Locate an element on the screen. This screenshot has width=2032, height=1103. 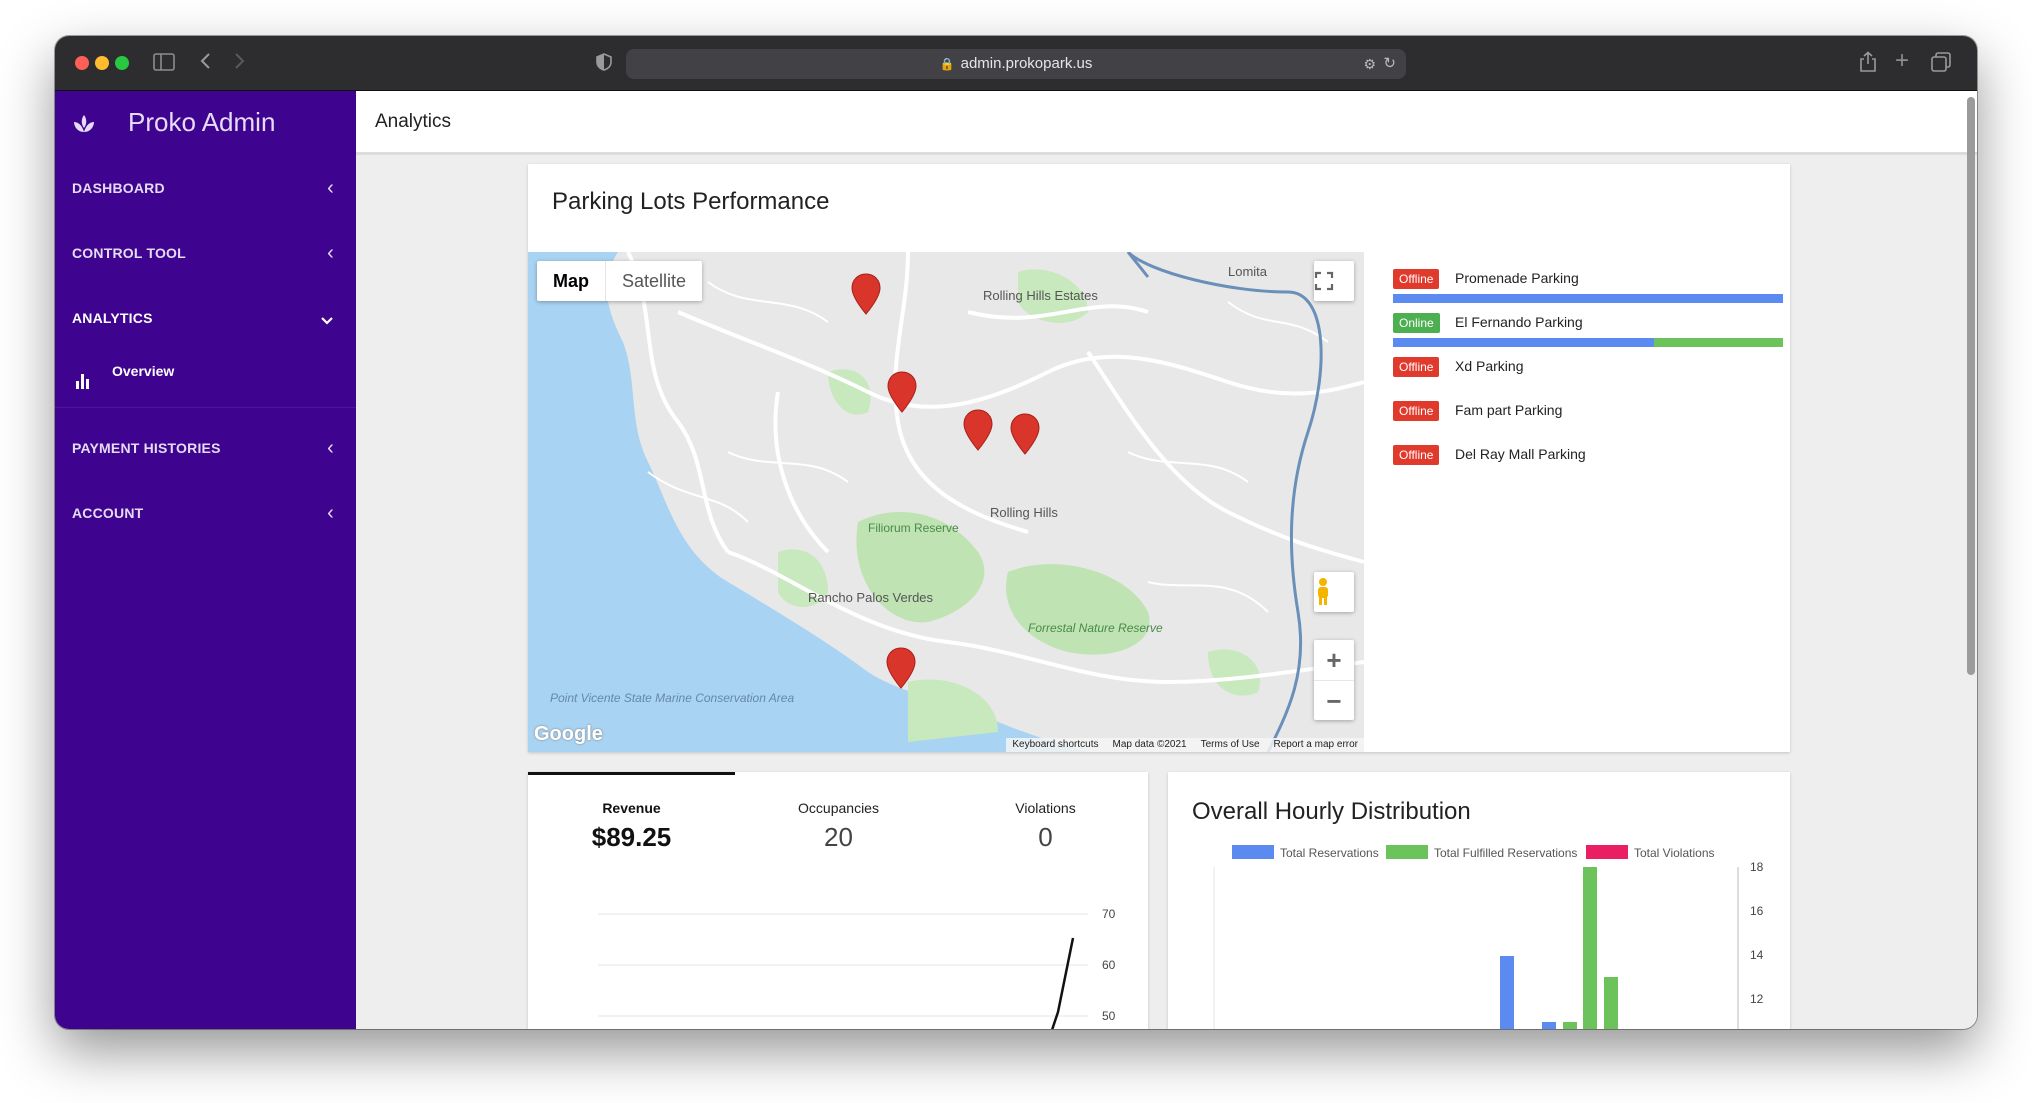
map-label-lomita: Lomita is located at coordinates (1248, 271).